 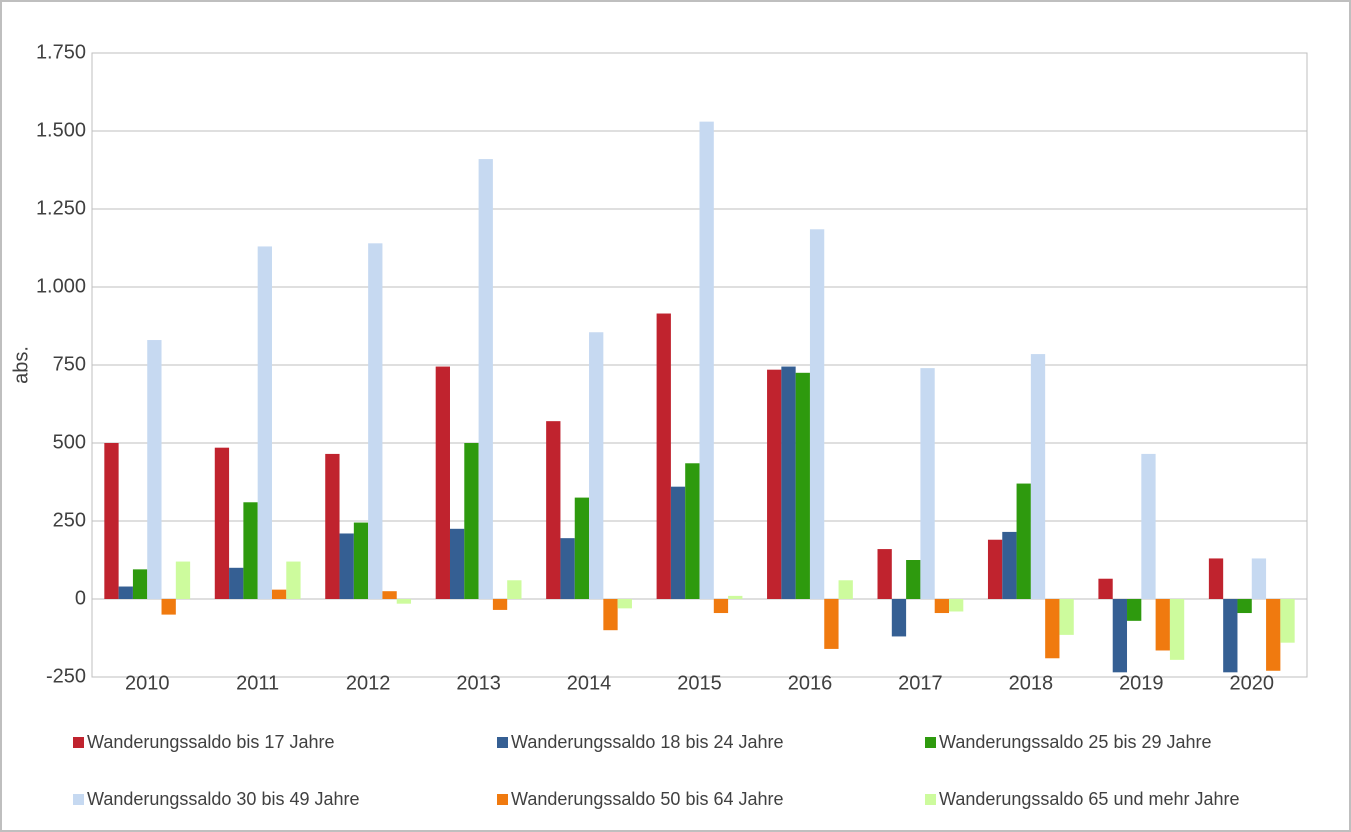 What do you see at coordinates (1141, 683) in the screenshot?
I see `x-tick-label: 2019` at bounding box center [1141, 683].